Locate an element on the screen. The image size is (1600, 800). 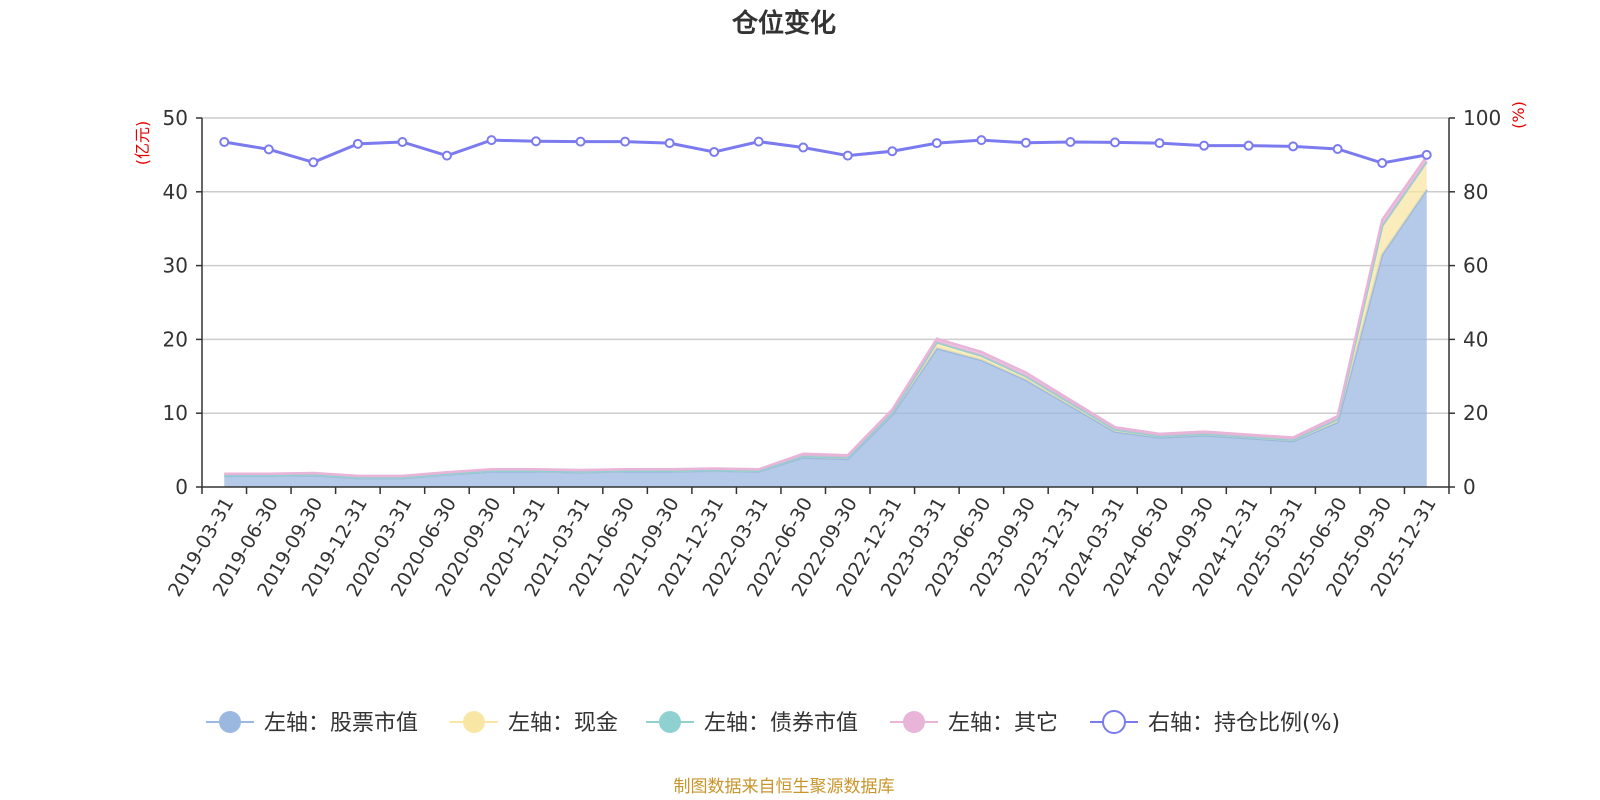
legend-label: 左轴：债券市值 is located at coordinates (781, 723).